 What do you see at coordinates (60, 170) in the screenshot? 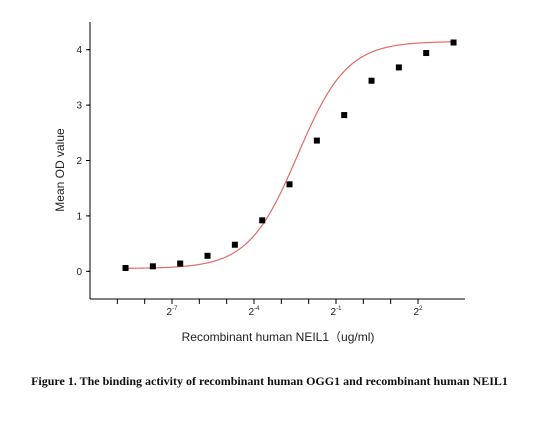
I see `y-axis-title: Mean OD value` at bounding box center [60, 170].